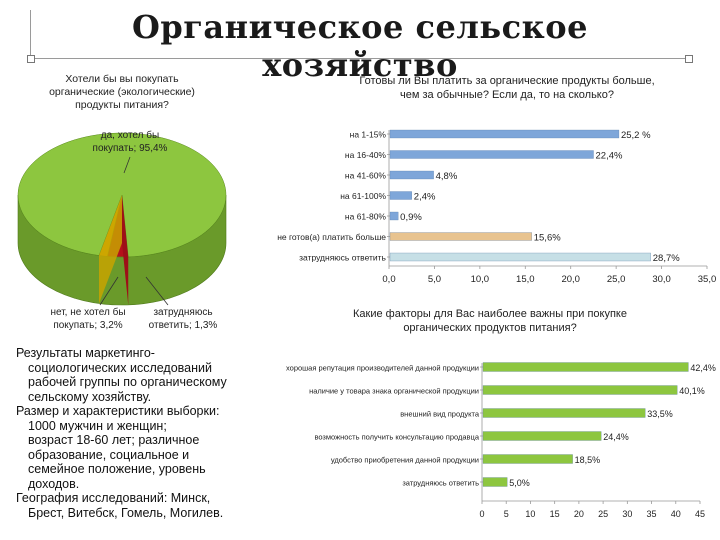 The height and width of the screenshot is (540, 720). I want to click on category-label: на 61-80%, so click(366, 217).